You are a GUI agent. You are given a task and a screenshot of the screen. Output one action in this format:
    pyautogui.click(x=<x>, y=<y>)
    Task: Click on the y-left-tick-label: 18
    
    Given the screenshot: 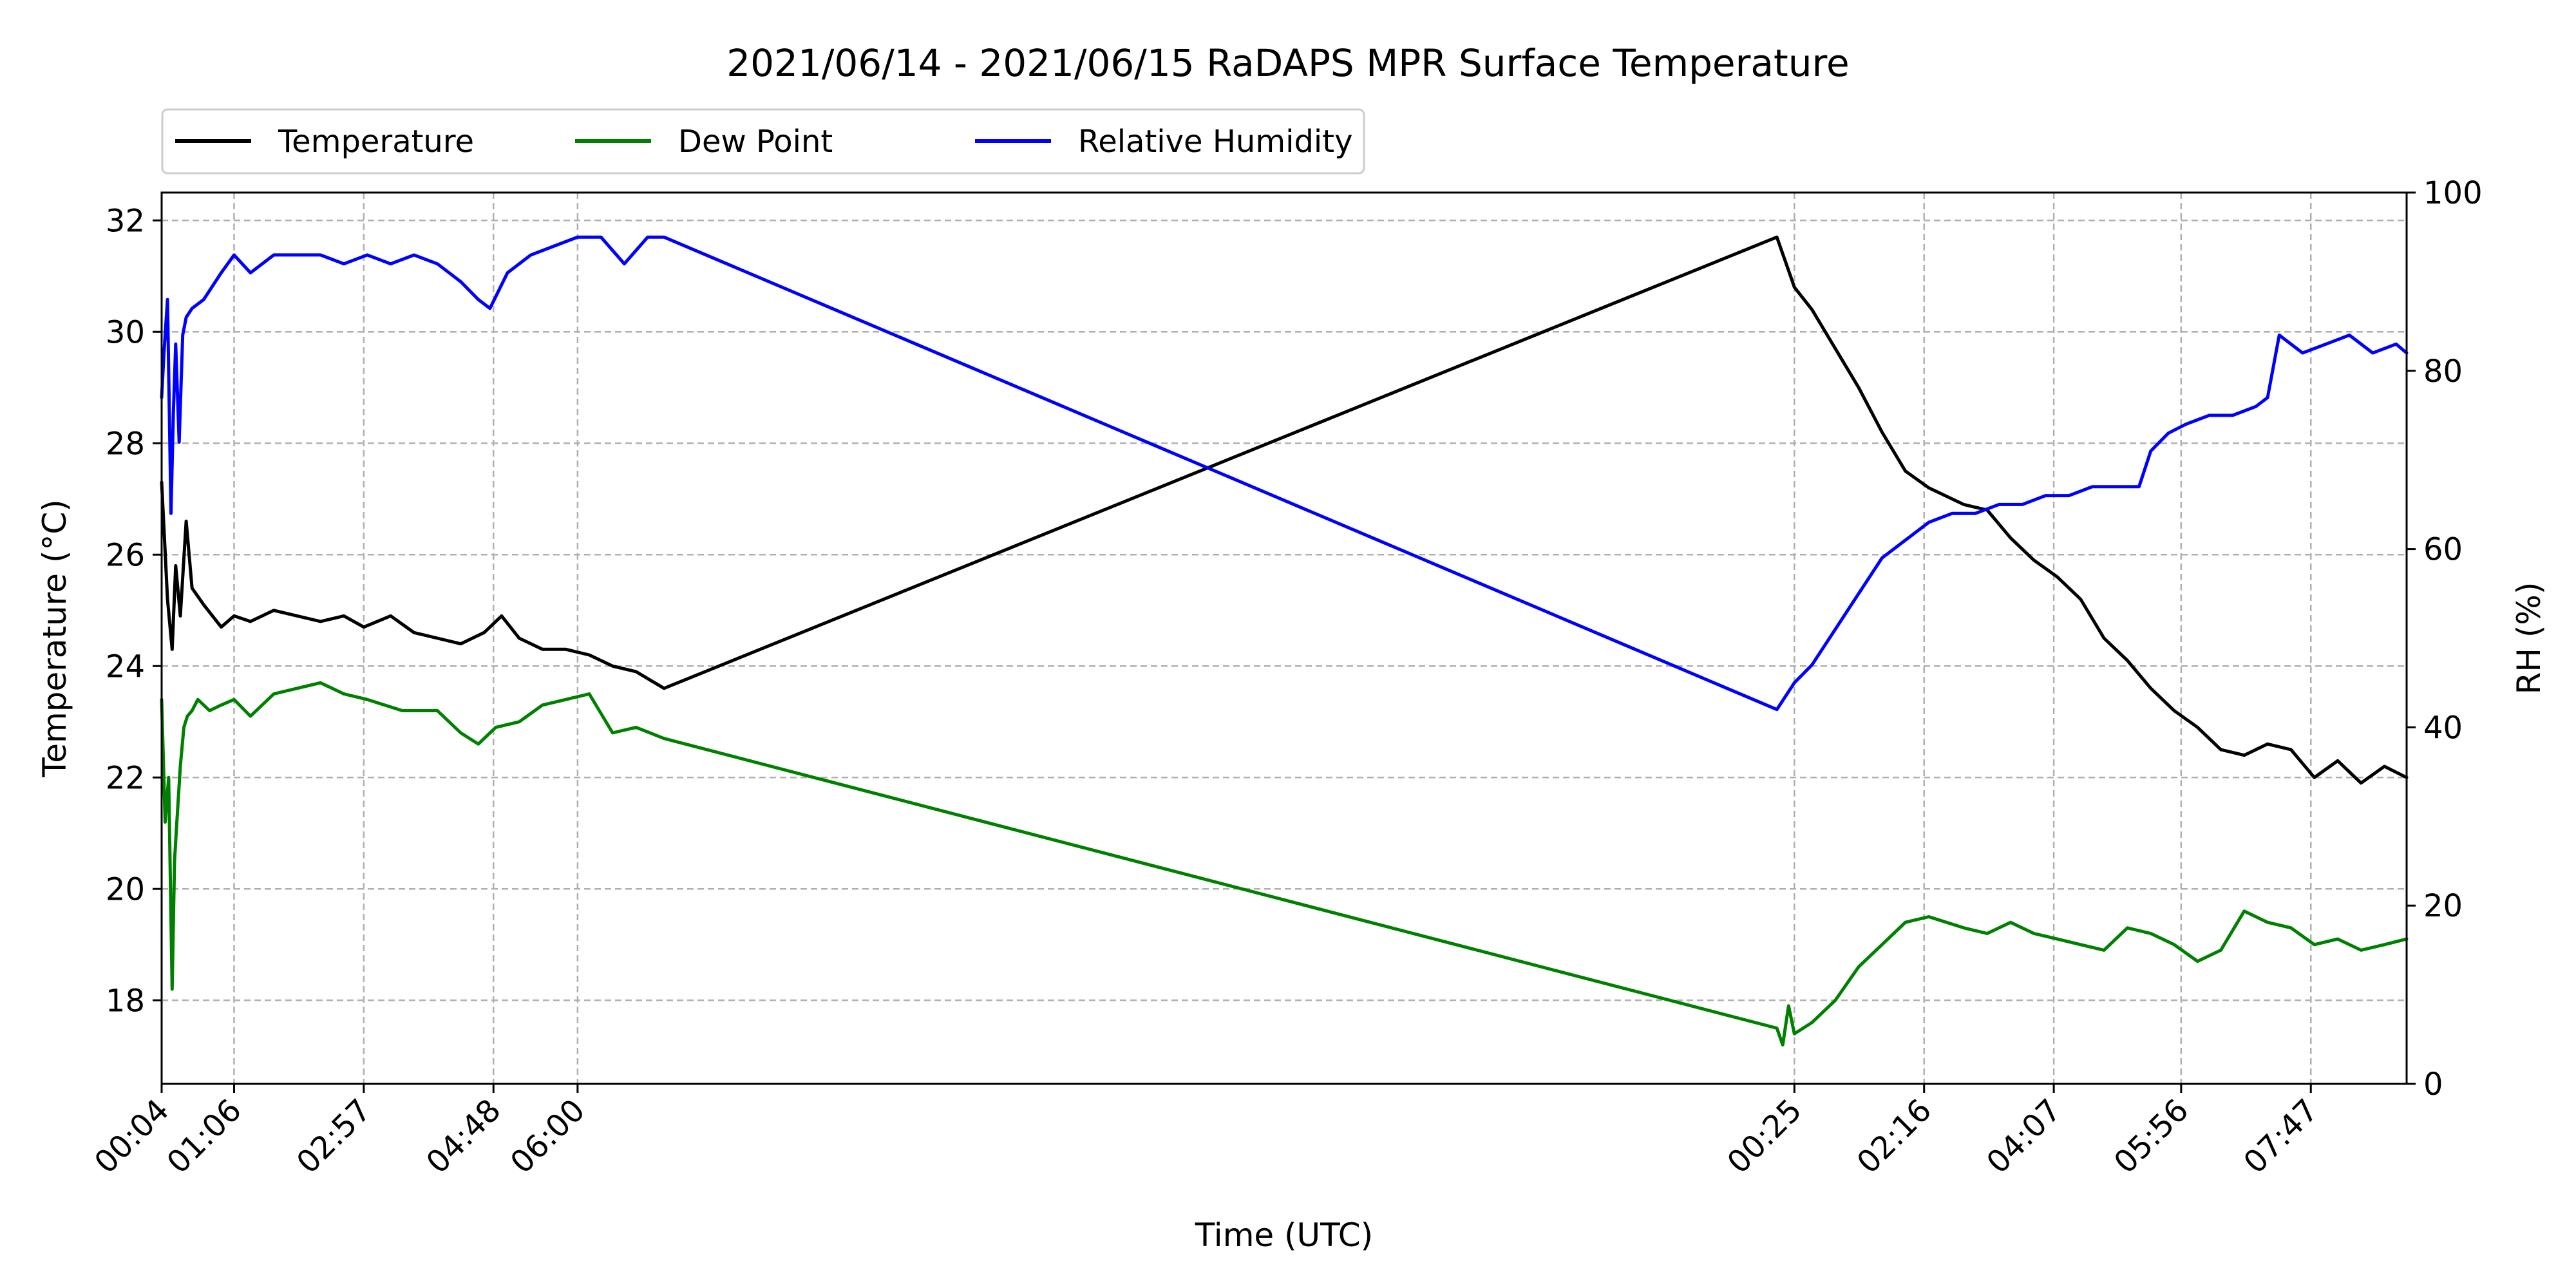 What is the action you would take?
    pyautogui.click(x=125, y=1001)
    